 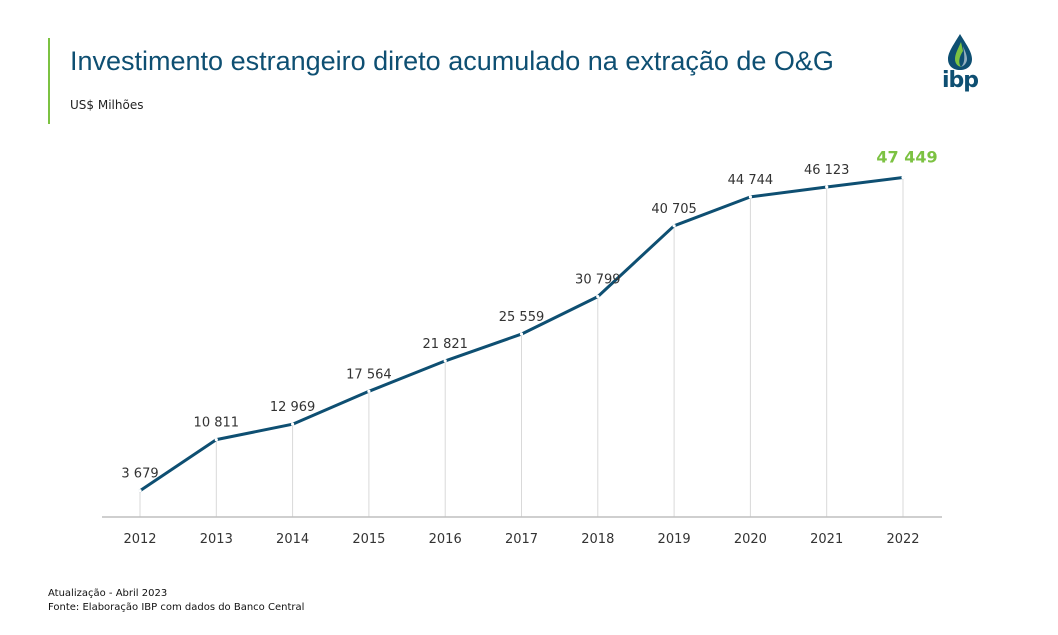 What do you see at coordinates (108, 593) in the screenshot?
I see `update-note: Atualização - Abril 2023` at bounding box center [108, 593].